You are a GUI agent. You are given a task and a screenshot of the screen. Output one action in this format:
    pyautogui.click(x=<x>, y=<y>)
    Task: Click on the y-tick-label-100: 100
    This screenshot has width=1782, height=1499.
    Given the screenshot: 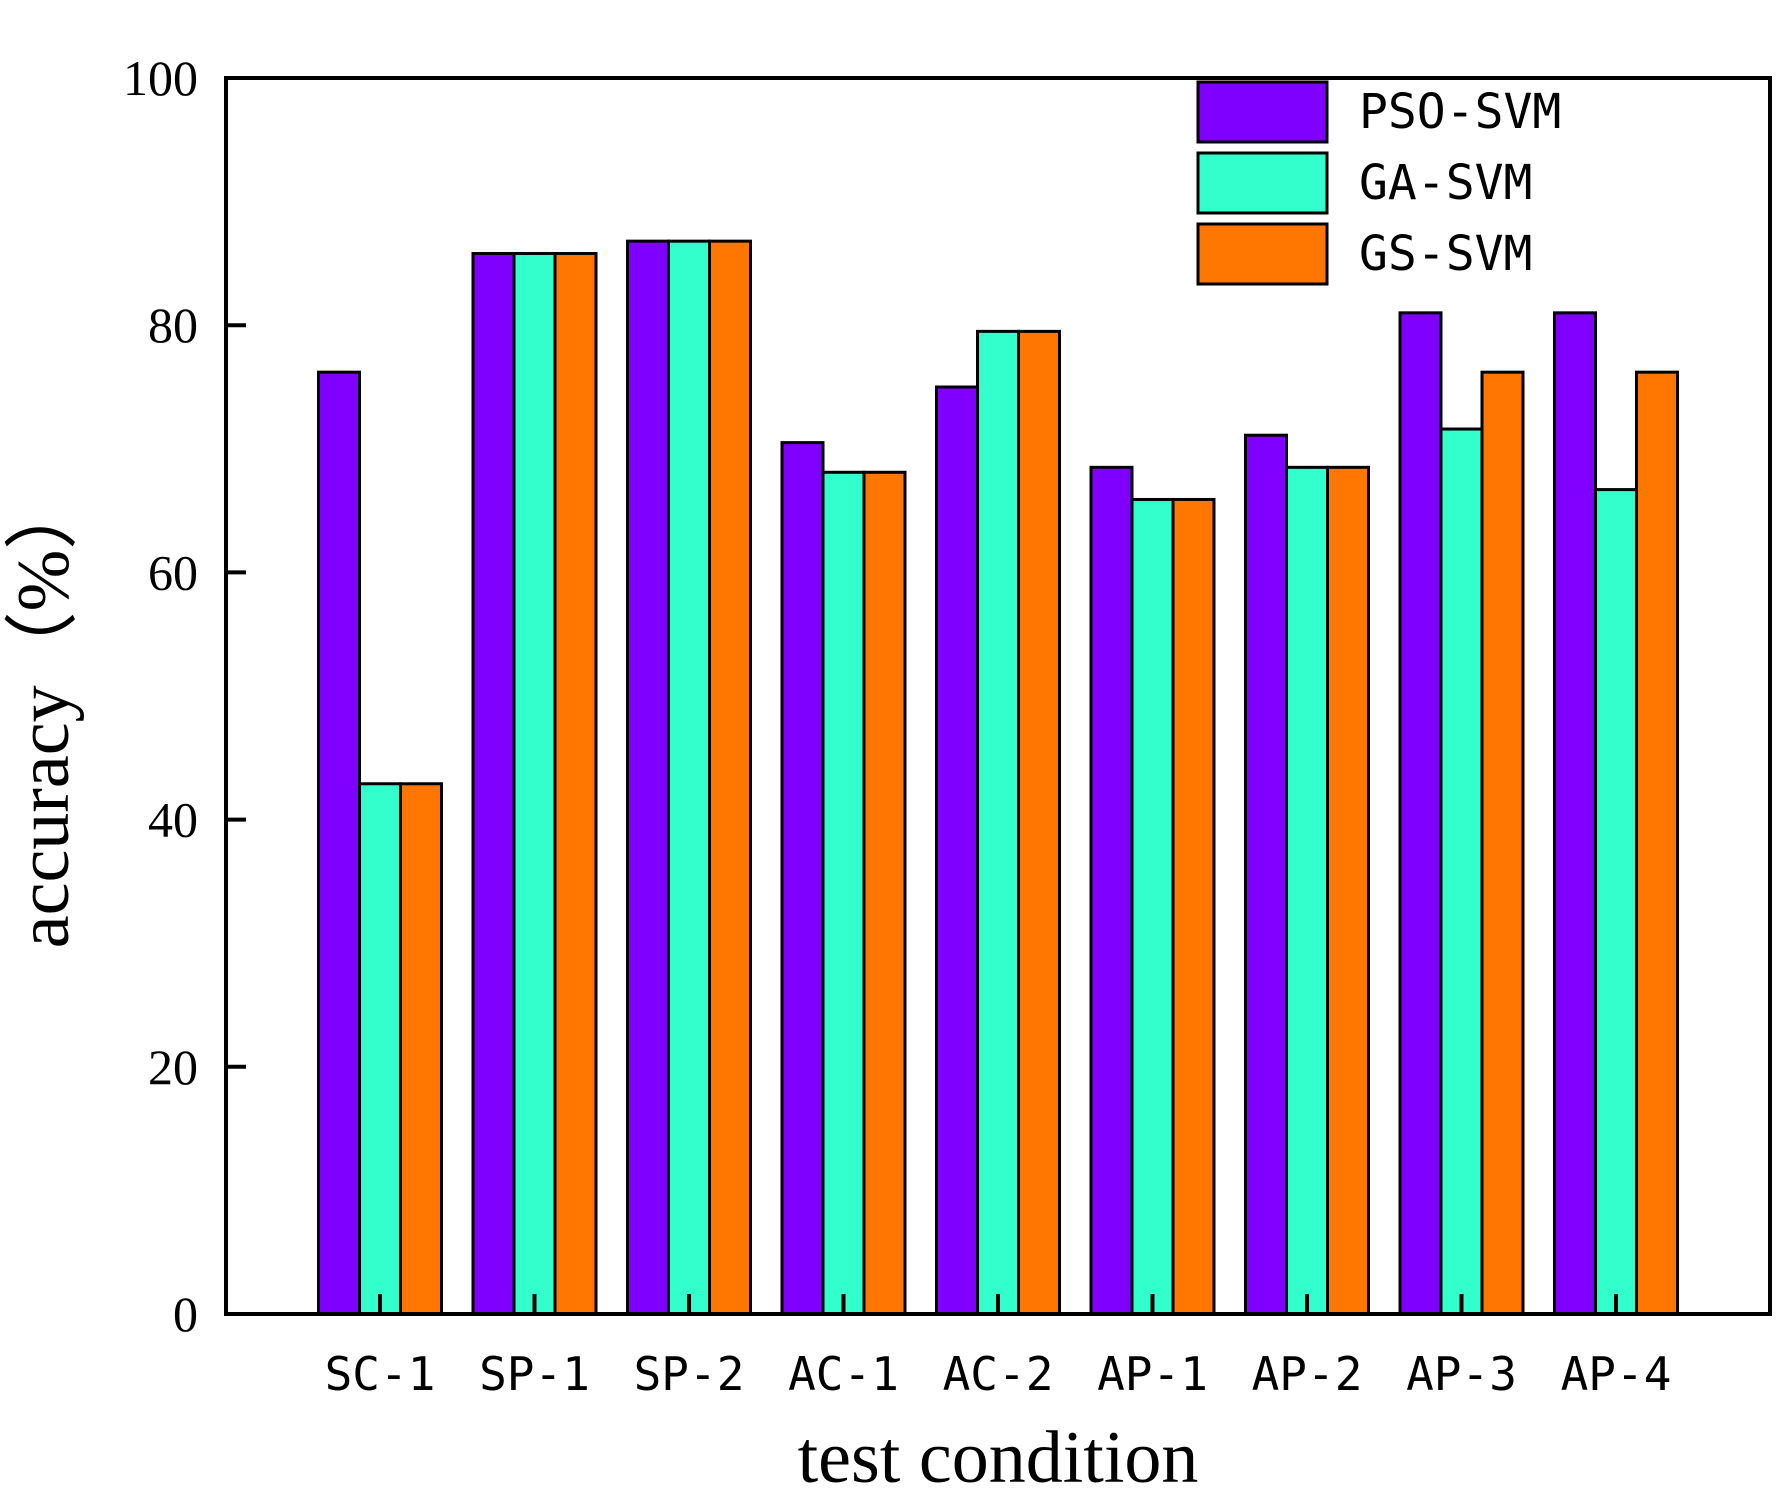 What is the action you would take?
    pyautogui.click(x=160, y=78)
    